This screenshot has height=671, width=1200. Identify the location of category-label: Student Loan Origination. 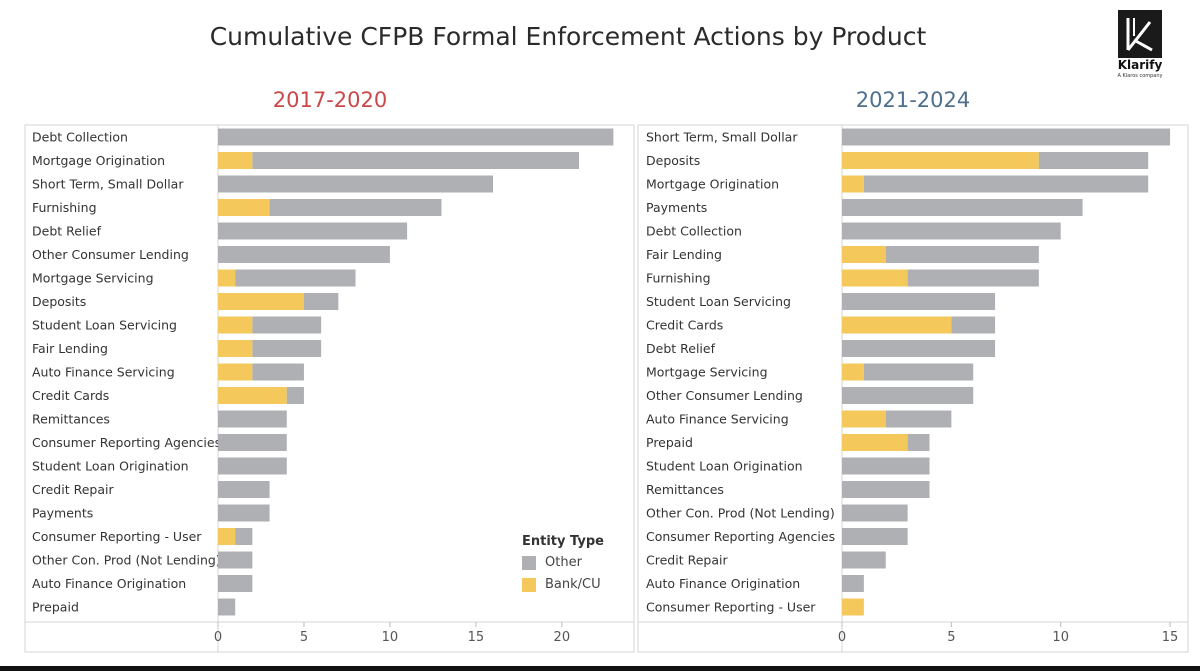
(724, 466).